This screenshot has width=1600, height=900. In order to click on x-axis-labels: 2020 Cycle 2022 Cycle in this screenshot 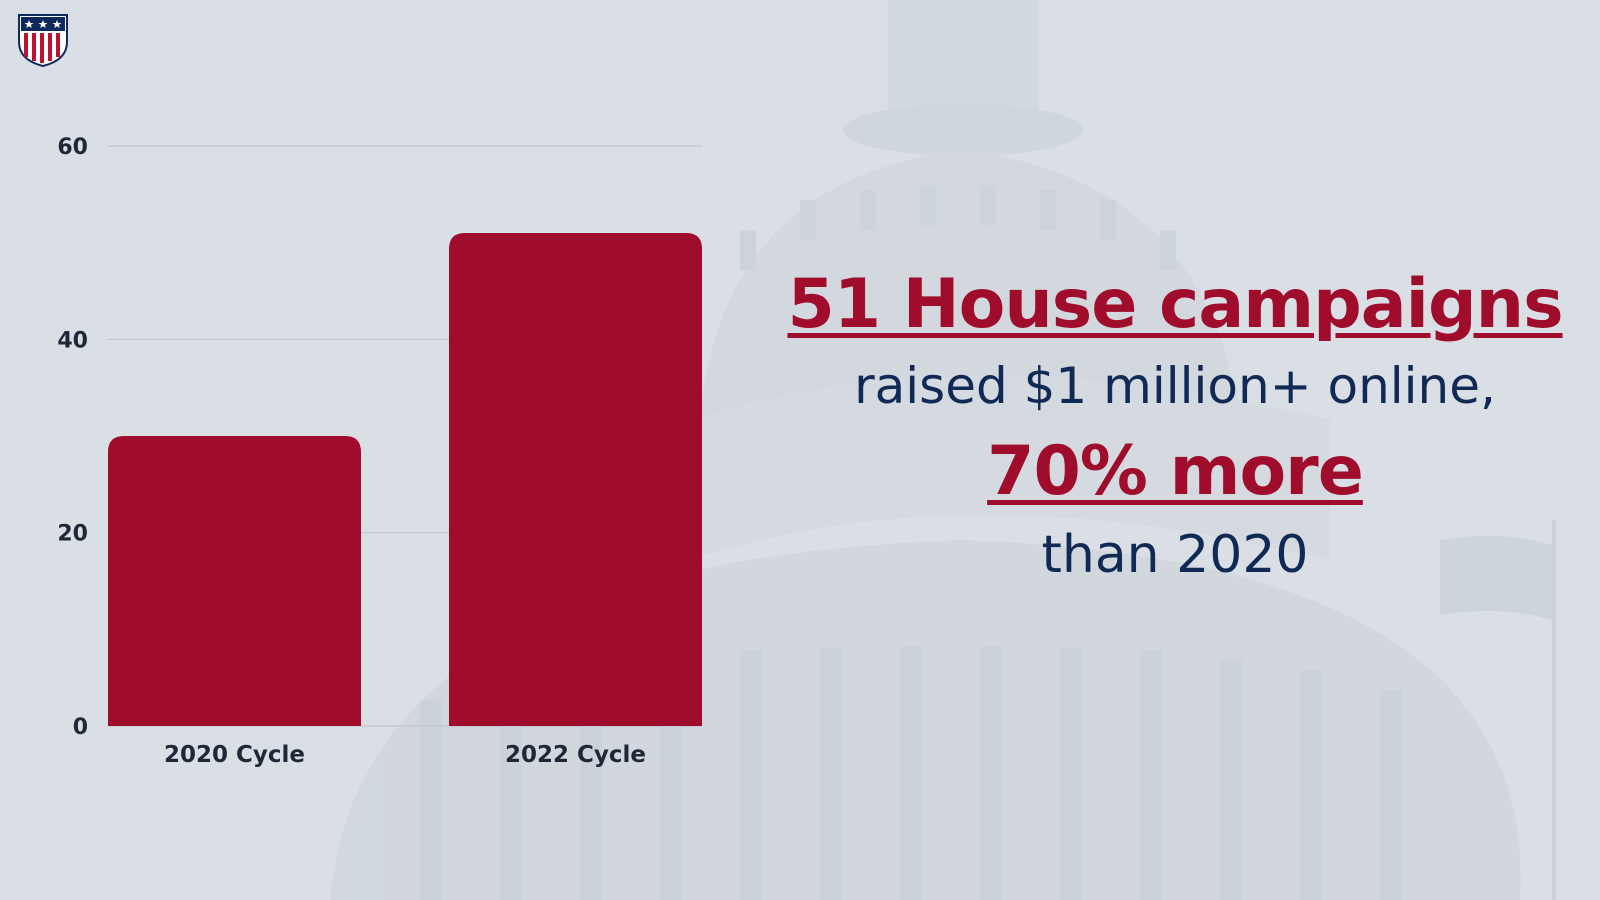, I will do `click(405, 755)`.